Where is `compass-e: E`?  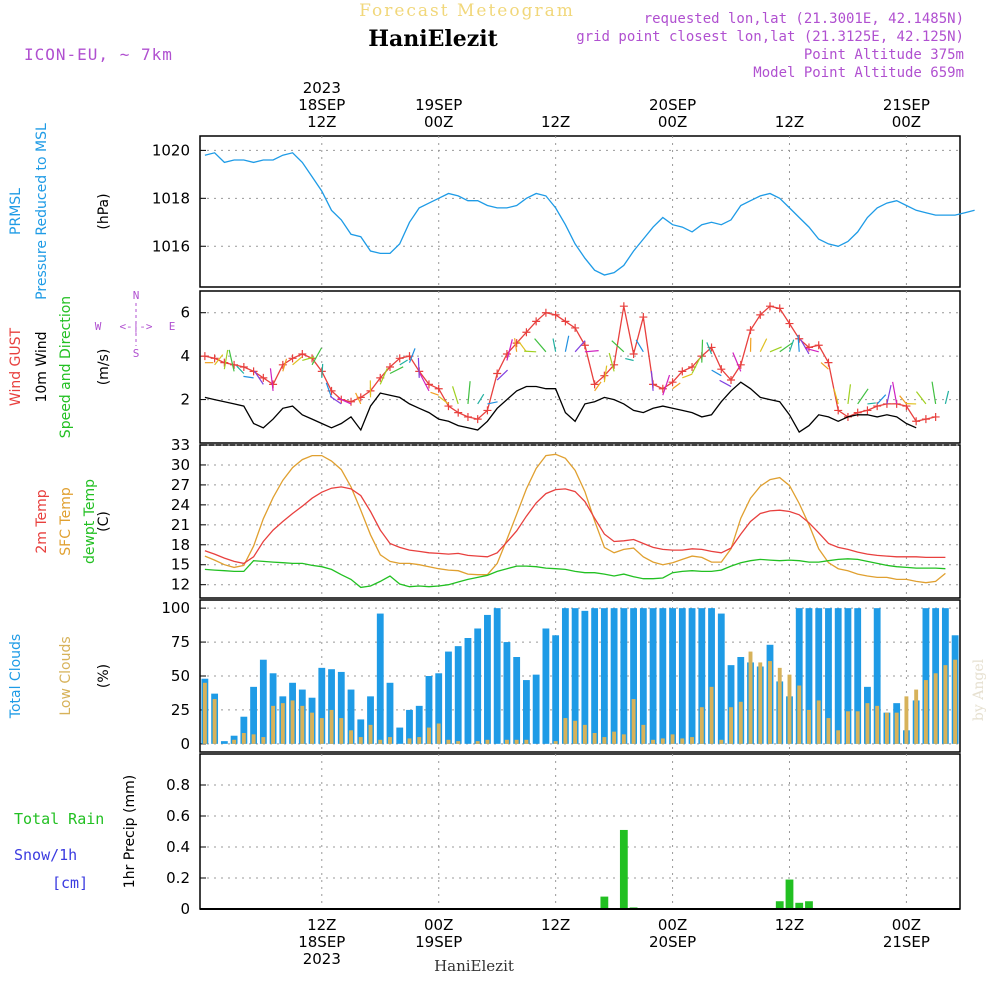 compass-e: E is located at coordinates (172, 326).